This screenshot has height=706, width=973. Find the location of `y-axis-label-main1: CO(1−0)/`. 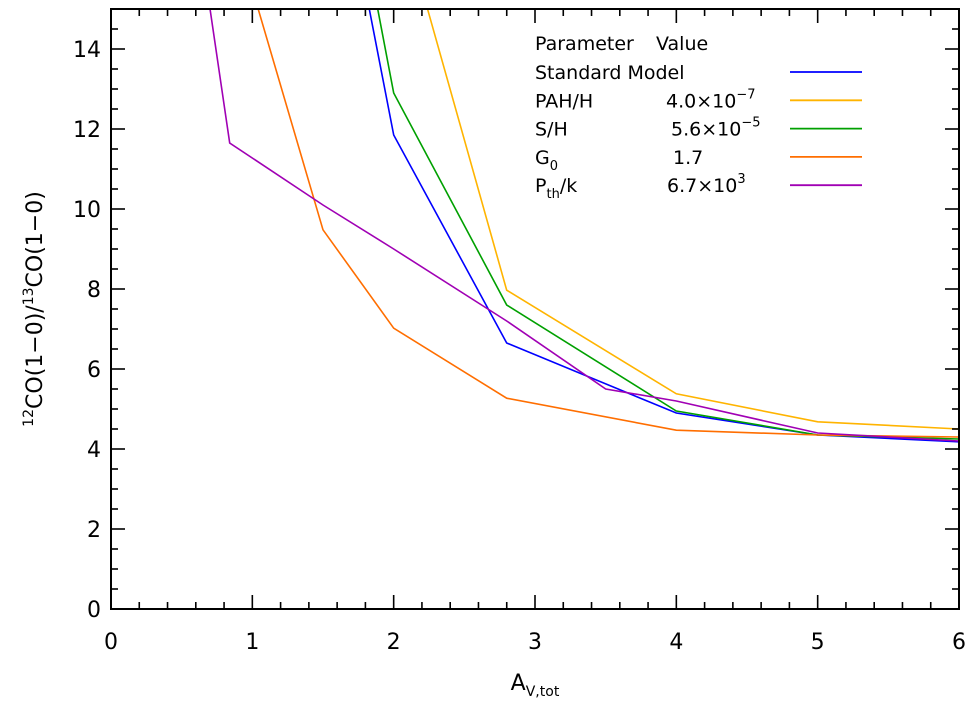

y-axis-label-main1: CO(1−0)/ is located at coordinates (35, 357).